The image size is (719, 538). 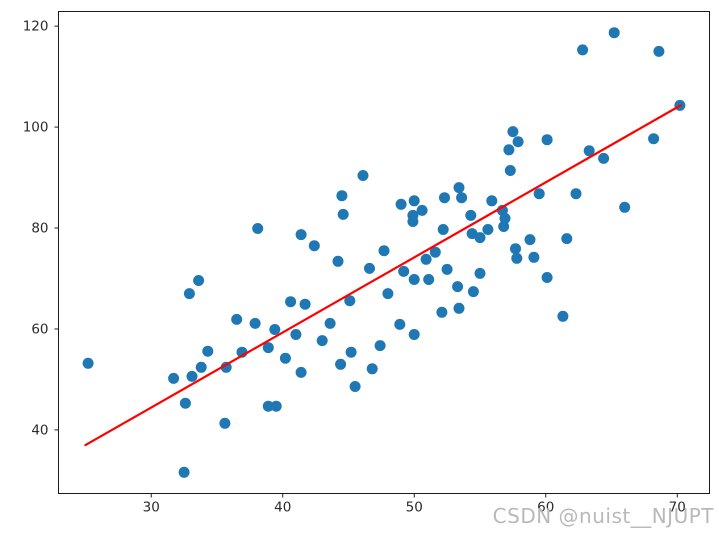 I want to click on y-tick-label: 100, so click(x=36, y=128).